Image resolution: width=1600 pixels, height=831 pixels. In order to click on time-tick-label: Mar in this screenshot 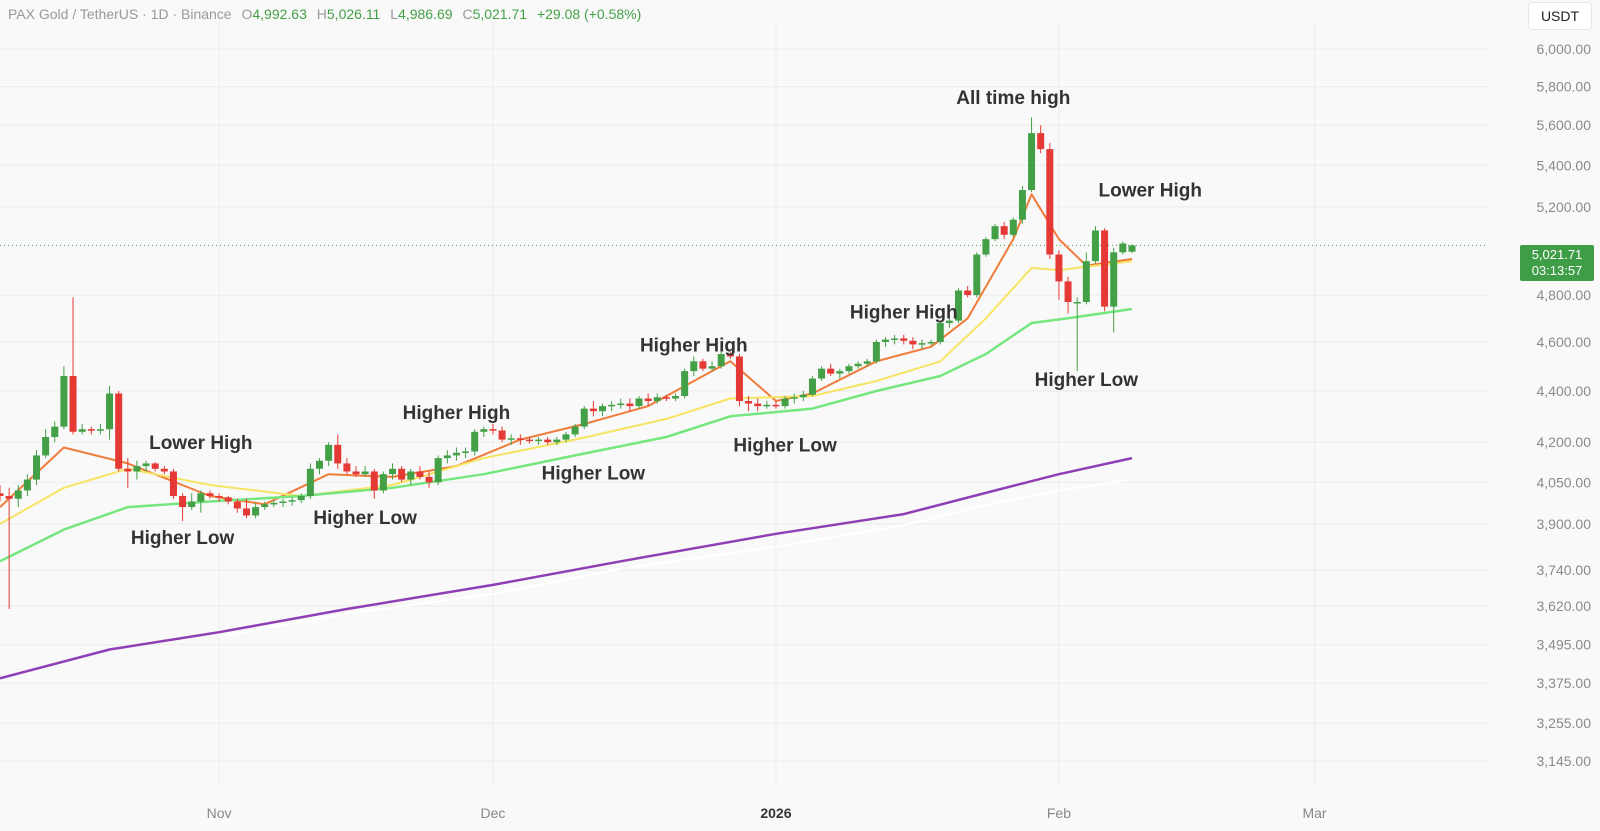, I will do `click(1314, 813)`.